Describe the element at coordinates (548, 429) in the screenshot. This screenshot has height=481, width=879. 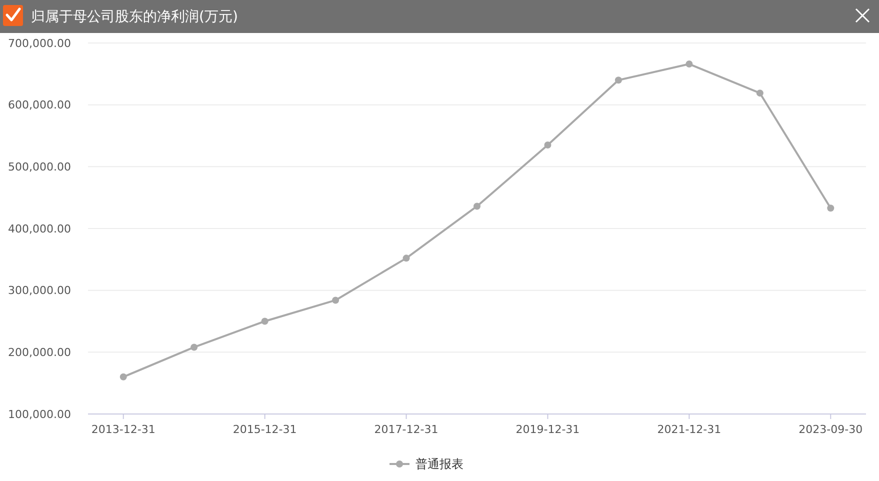
I see `x-tick-label: 2019-12-31` at that location.